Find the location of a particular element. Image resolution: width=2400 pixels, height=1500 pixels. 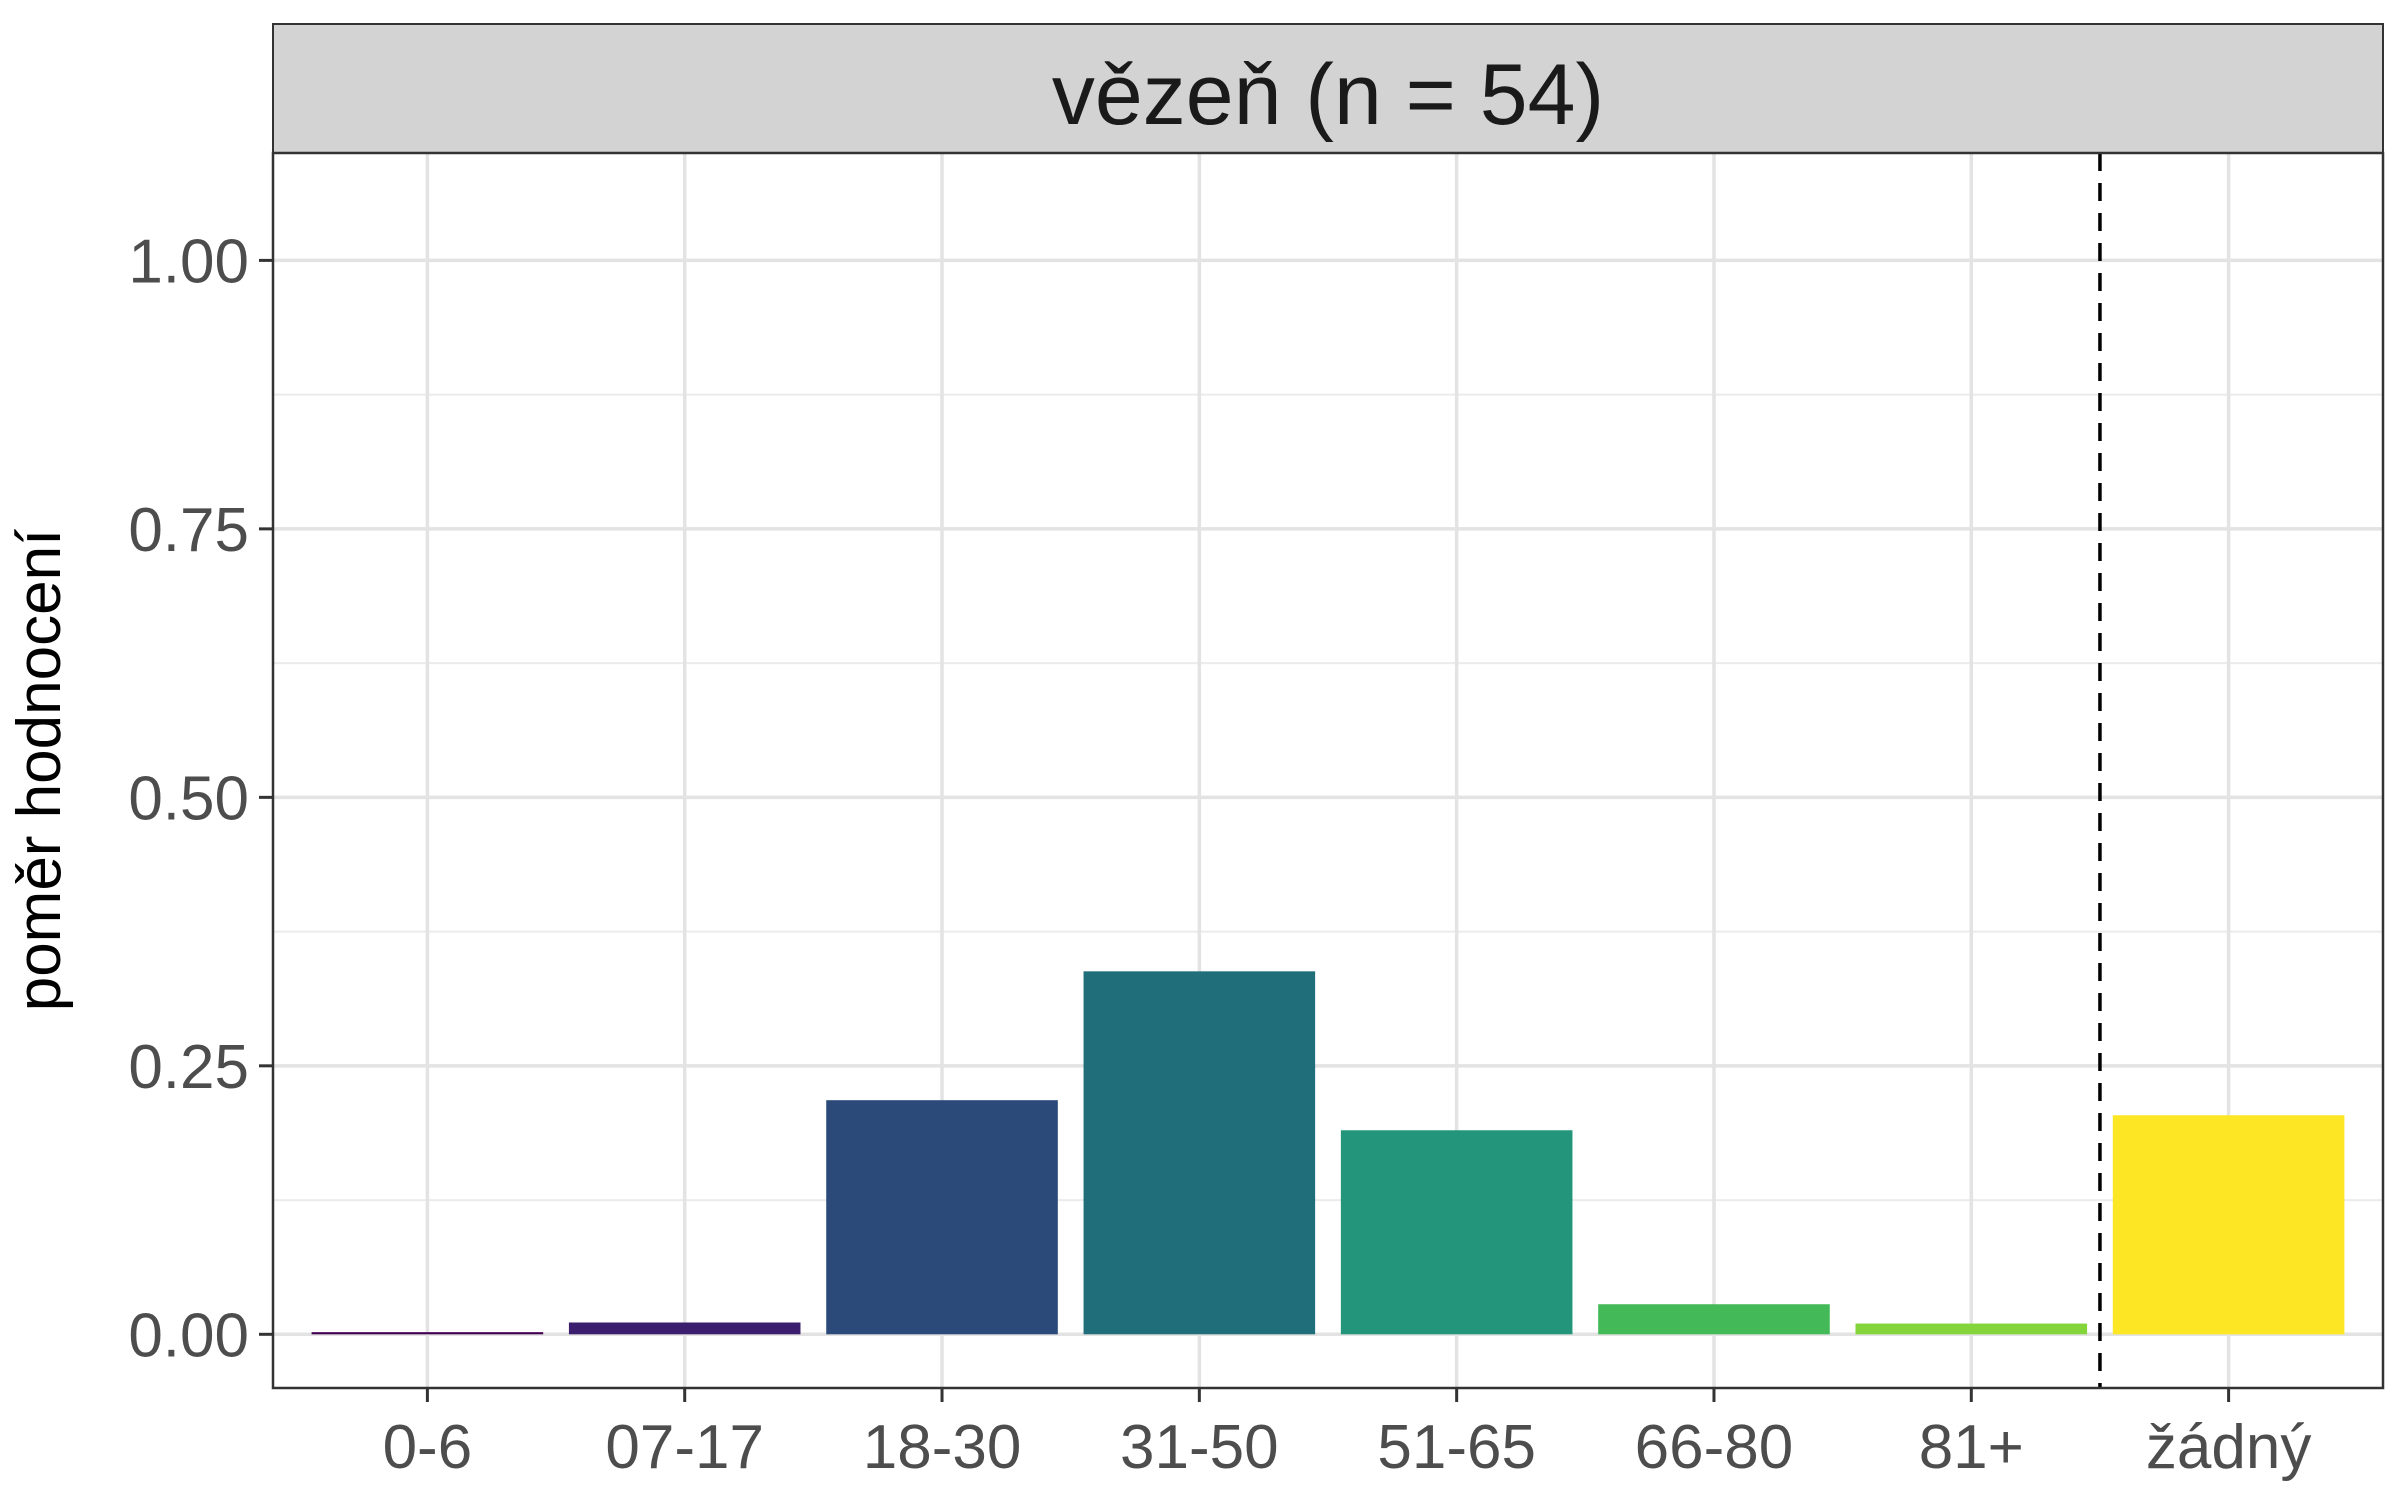

x-tick-label: 31-50 is located at coordinates (1199, 1447).